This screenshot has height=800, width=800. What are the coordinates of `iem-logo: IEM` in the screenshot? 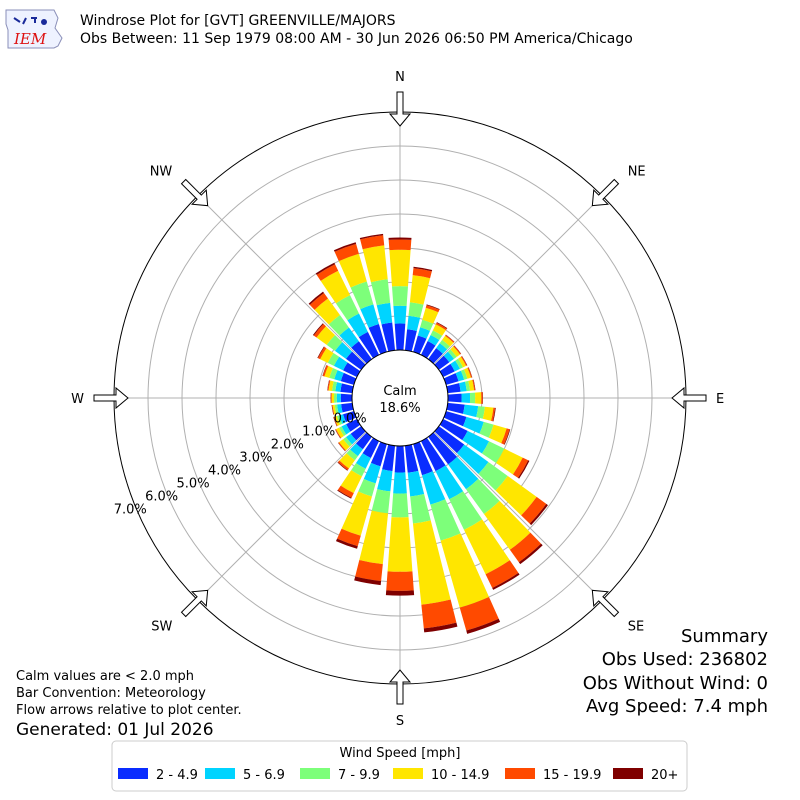 It's located at (34, 29).